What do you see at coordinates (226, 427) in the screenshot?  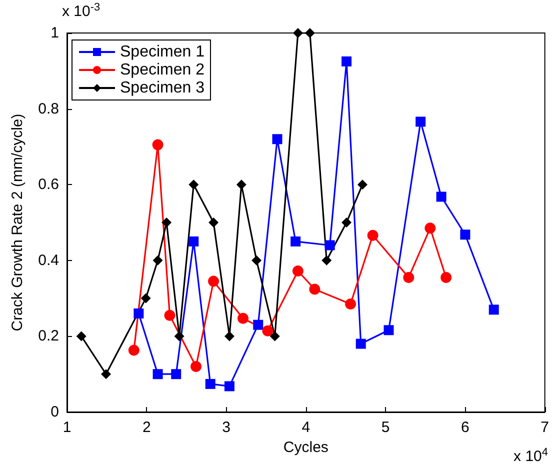 I see `x-tick-label: 3` at bounding box center [226, 427].